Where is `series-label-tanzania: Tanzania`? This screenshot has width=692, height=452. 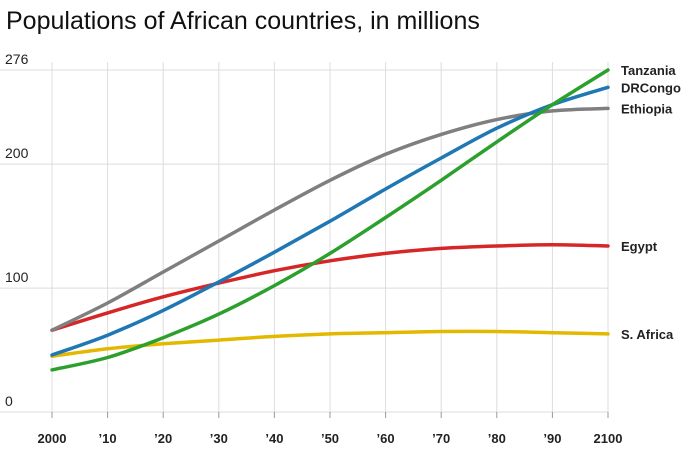 series-label-tanzania: Tanzania is located at coordinates (648, 70).